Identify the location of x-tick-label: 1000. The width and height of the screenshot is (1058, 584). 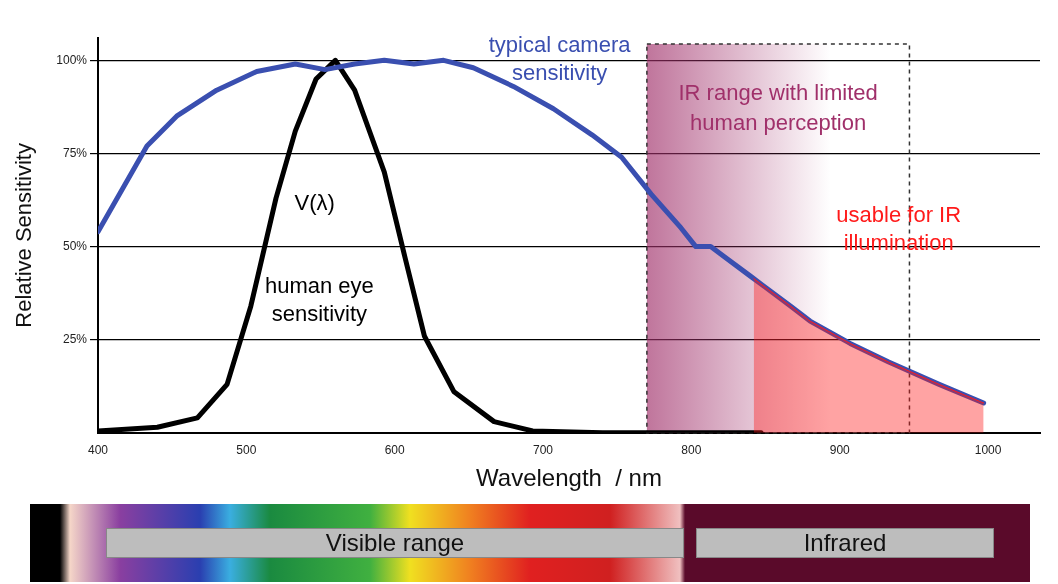
(988, 450).